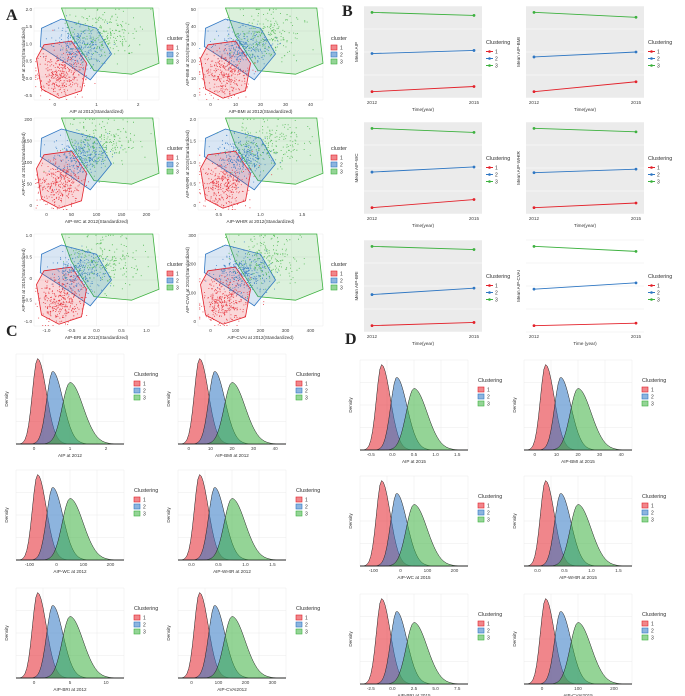  Describe the element at coordinates (12, 15) in the screenshot. I see `panel-label-a: A` at that location.